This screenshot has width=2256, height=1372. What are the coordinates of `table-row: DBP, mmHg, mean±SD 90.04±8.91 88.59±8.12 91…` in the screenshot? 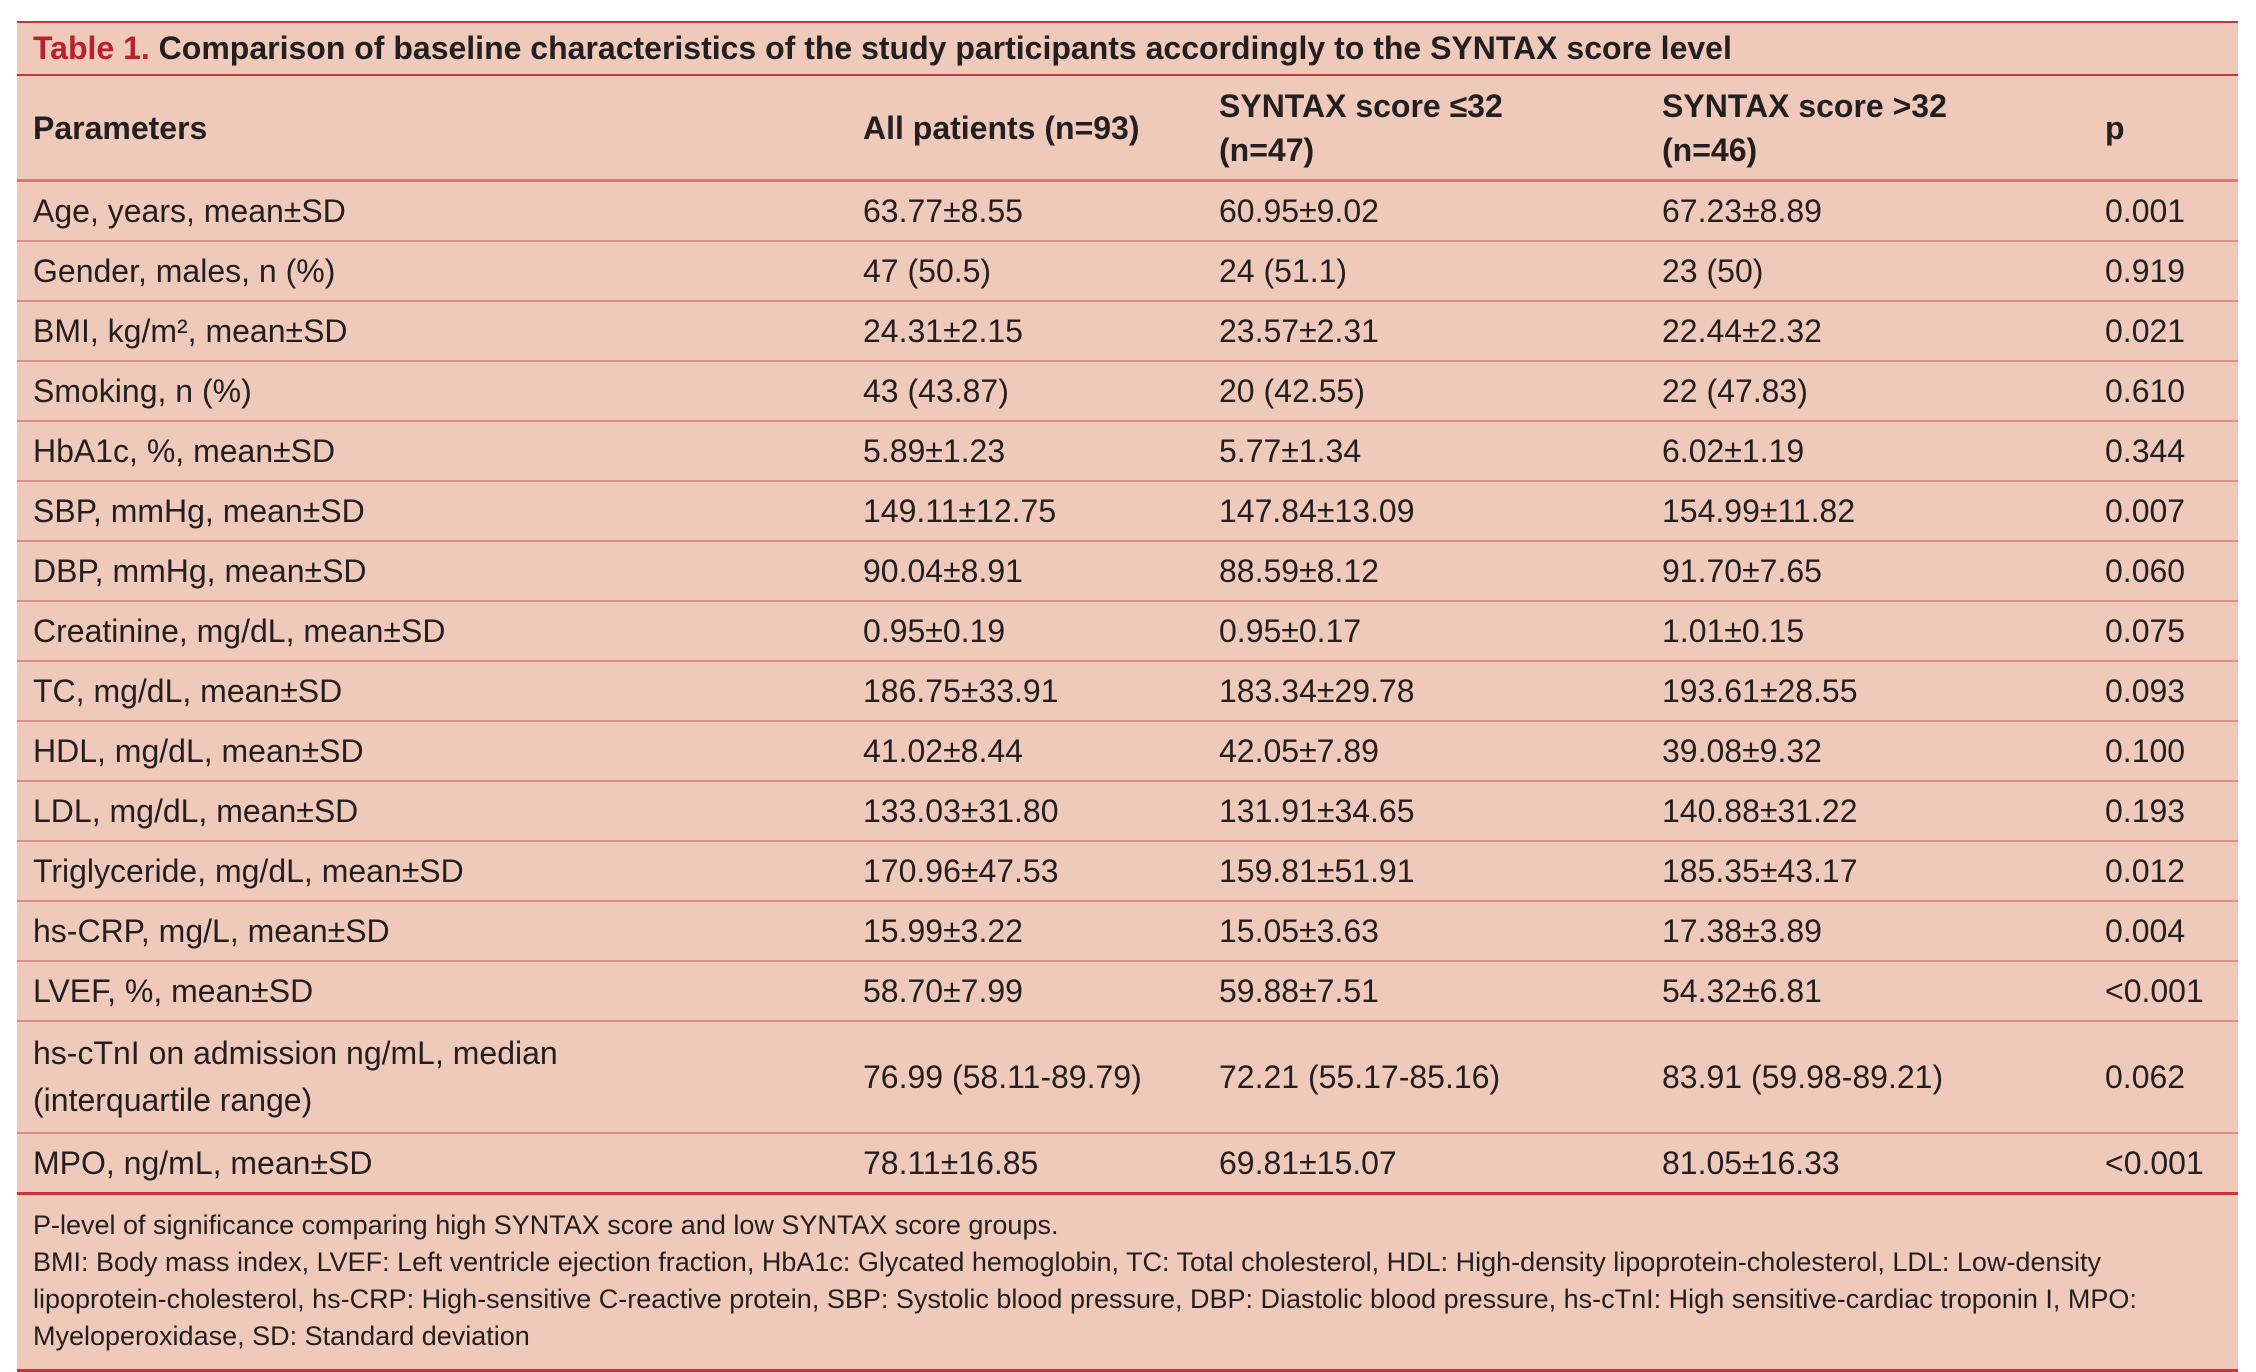 It's located at (1127, 571).